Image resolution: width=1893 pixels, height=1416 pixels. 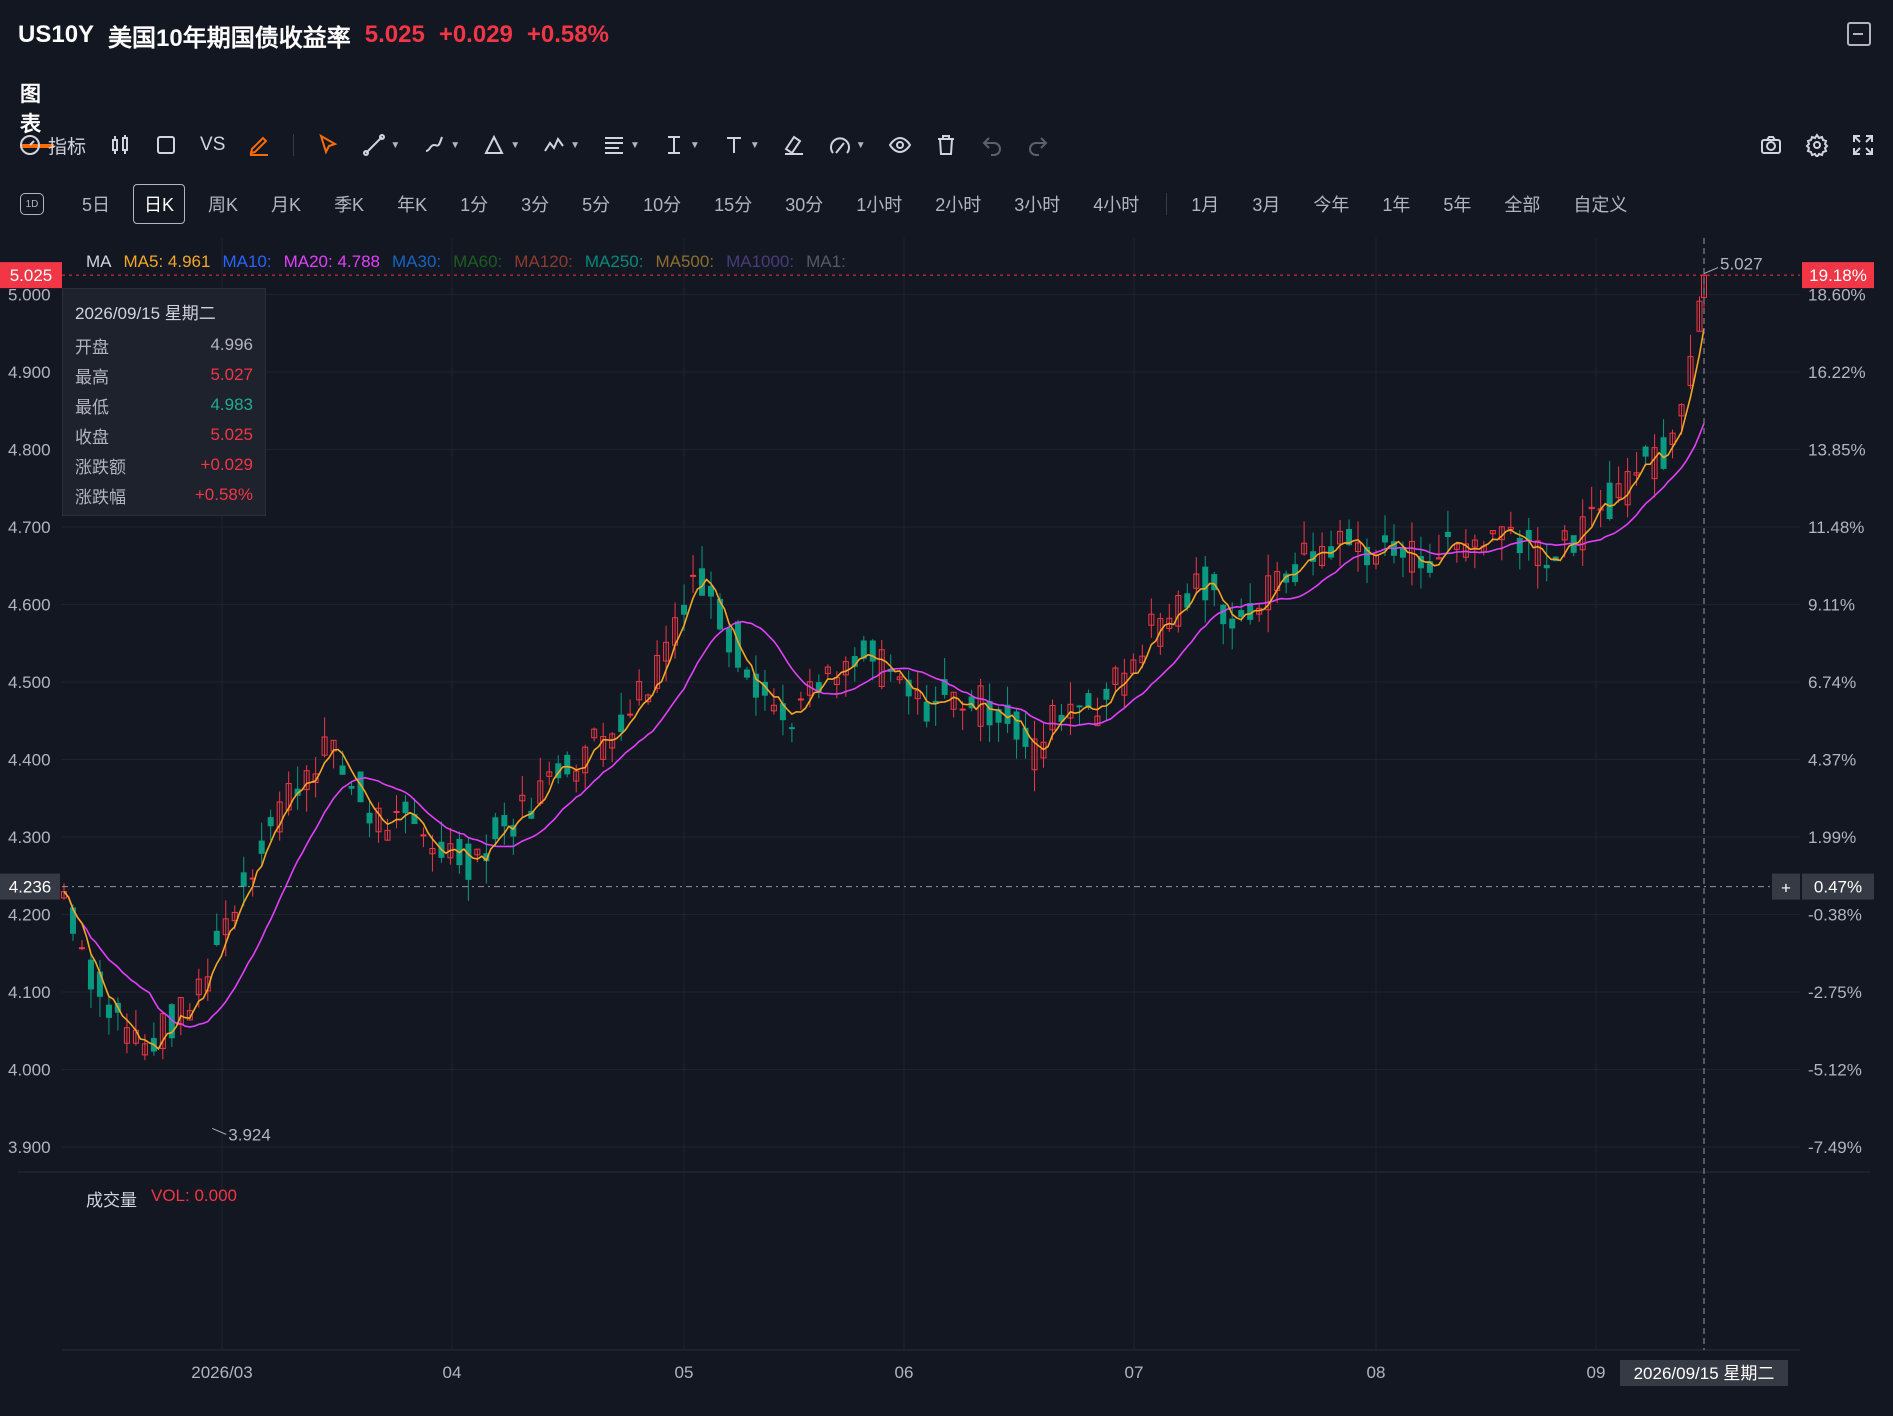 What do you see at coordinates (474, 205) in the screenshot?
I see `period-1m: 1分` at bounding box center [474, 205].